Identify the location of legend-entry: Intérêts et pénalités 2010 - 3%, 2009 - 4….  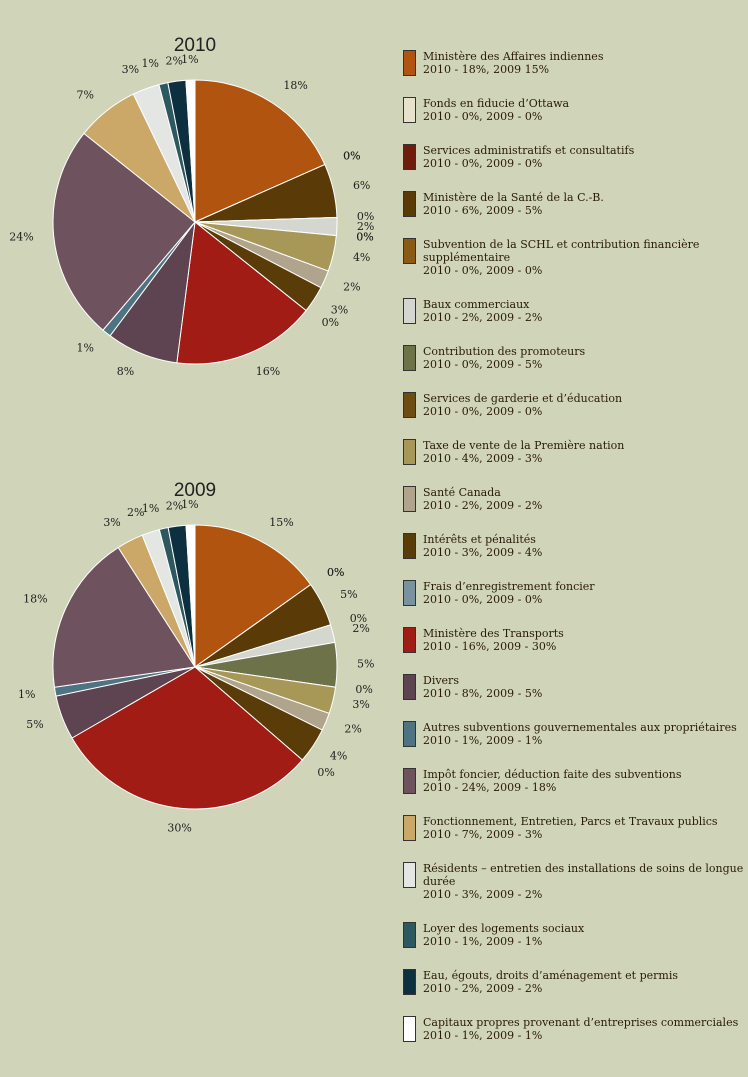
(575, 546).